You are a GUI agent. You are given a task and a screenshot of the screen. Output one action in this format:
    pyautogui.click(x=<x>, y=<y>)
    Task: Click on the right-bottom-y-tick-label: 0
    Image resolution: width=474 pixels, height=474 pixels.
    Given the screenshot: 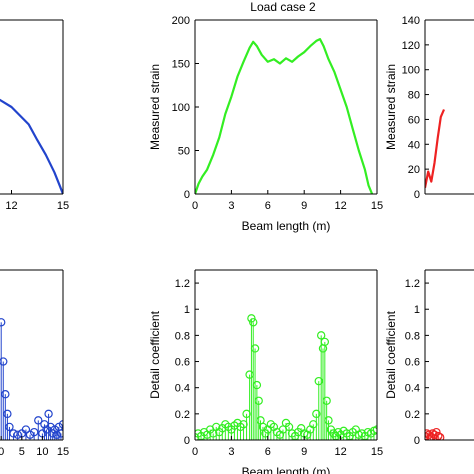 What is the action you would take?
    pyautogui.click(x=417, y=441)
    